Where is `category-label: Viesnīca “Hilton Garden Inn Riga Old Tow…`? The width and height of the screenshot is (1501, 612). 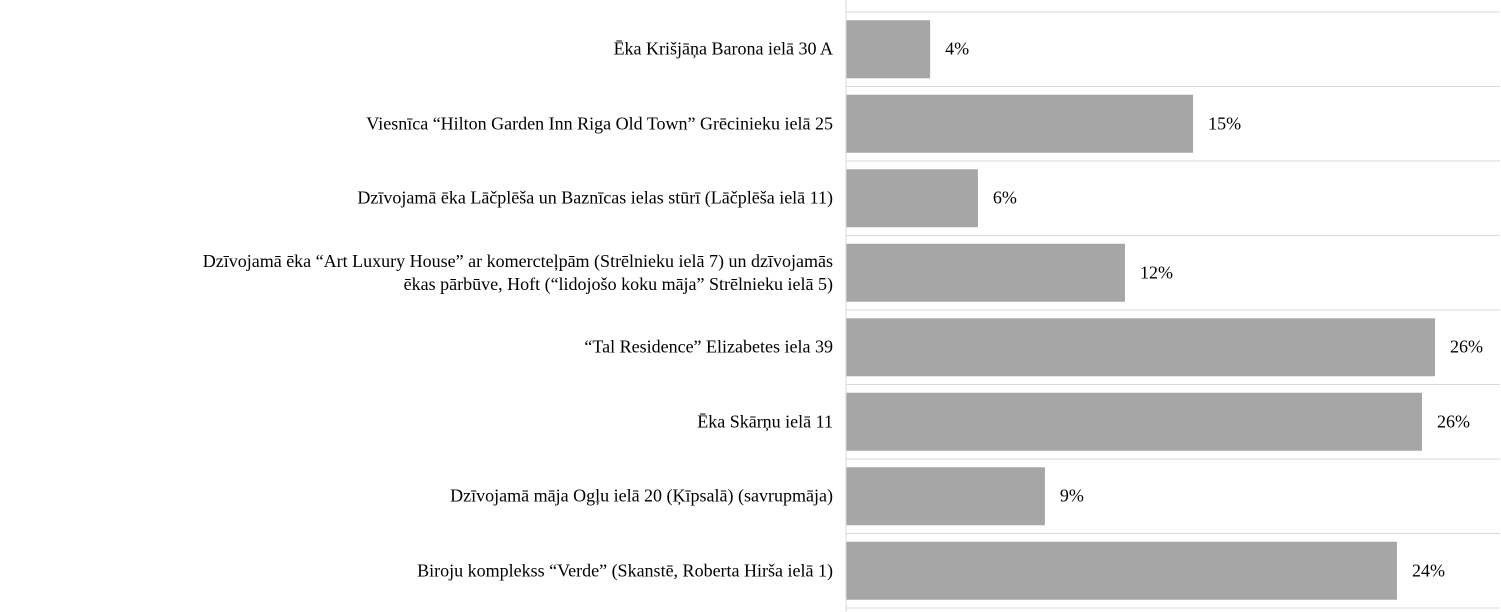 category-label: Viesnīca “Hilton Garden Inn Riga Old Tow… is located at coordinates (599, 123).